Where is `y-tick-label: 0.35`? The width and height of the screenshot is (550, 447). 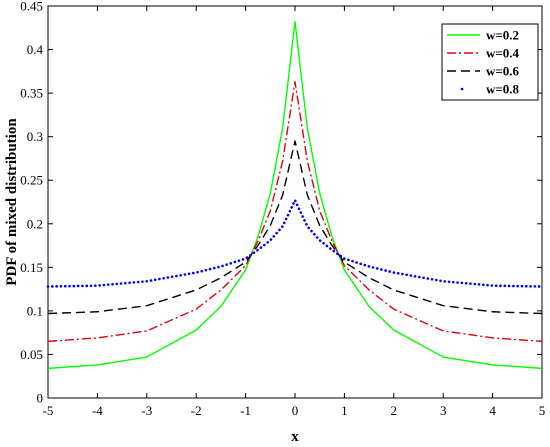
y-tick-label: 0.35 is located at coordinates (31, 93).